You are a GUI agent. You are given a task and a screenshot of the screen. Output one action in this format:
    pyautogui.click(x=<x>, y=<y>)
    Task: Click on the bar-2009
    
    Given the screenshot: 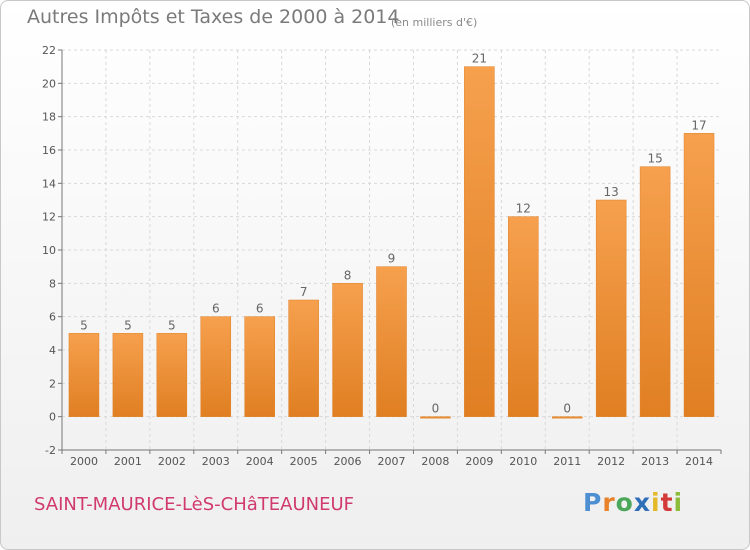 What is the action you would take?
    pyautogui.click(x=479, y=241)
    